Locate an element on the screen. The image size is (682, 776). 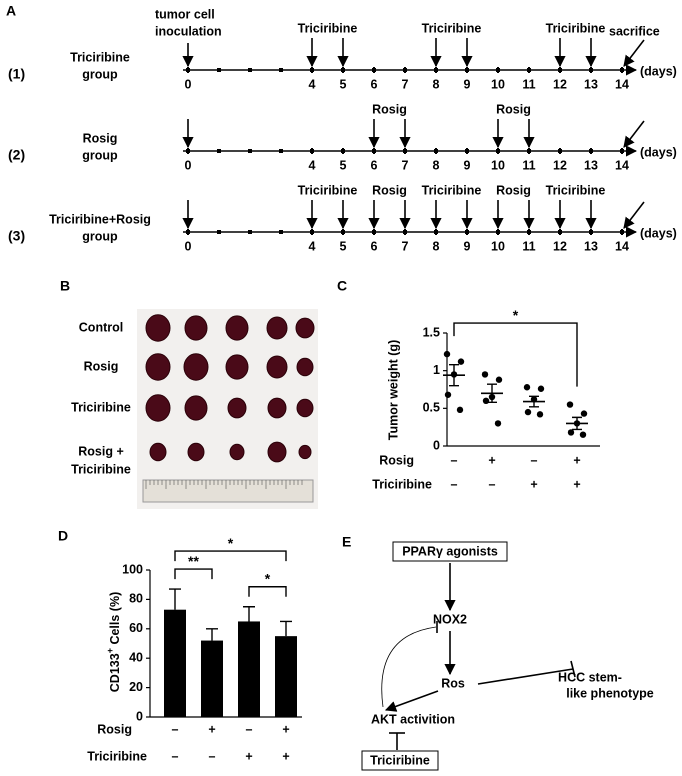
row-label: Triciribine is located at coordinates (101, 469).